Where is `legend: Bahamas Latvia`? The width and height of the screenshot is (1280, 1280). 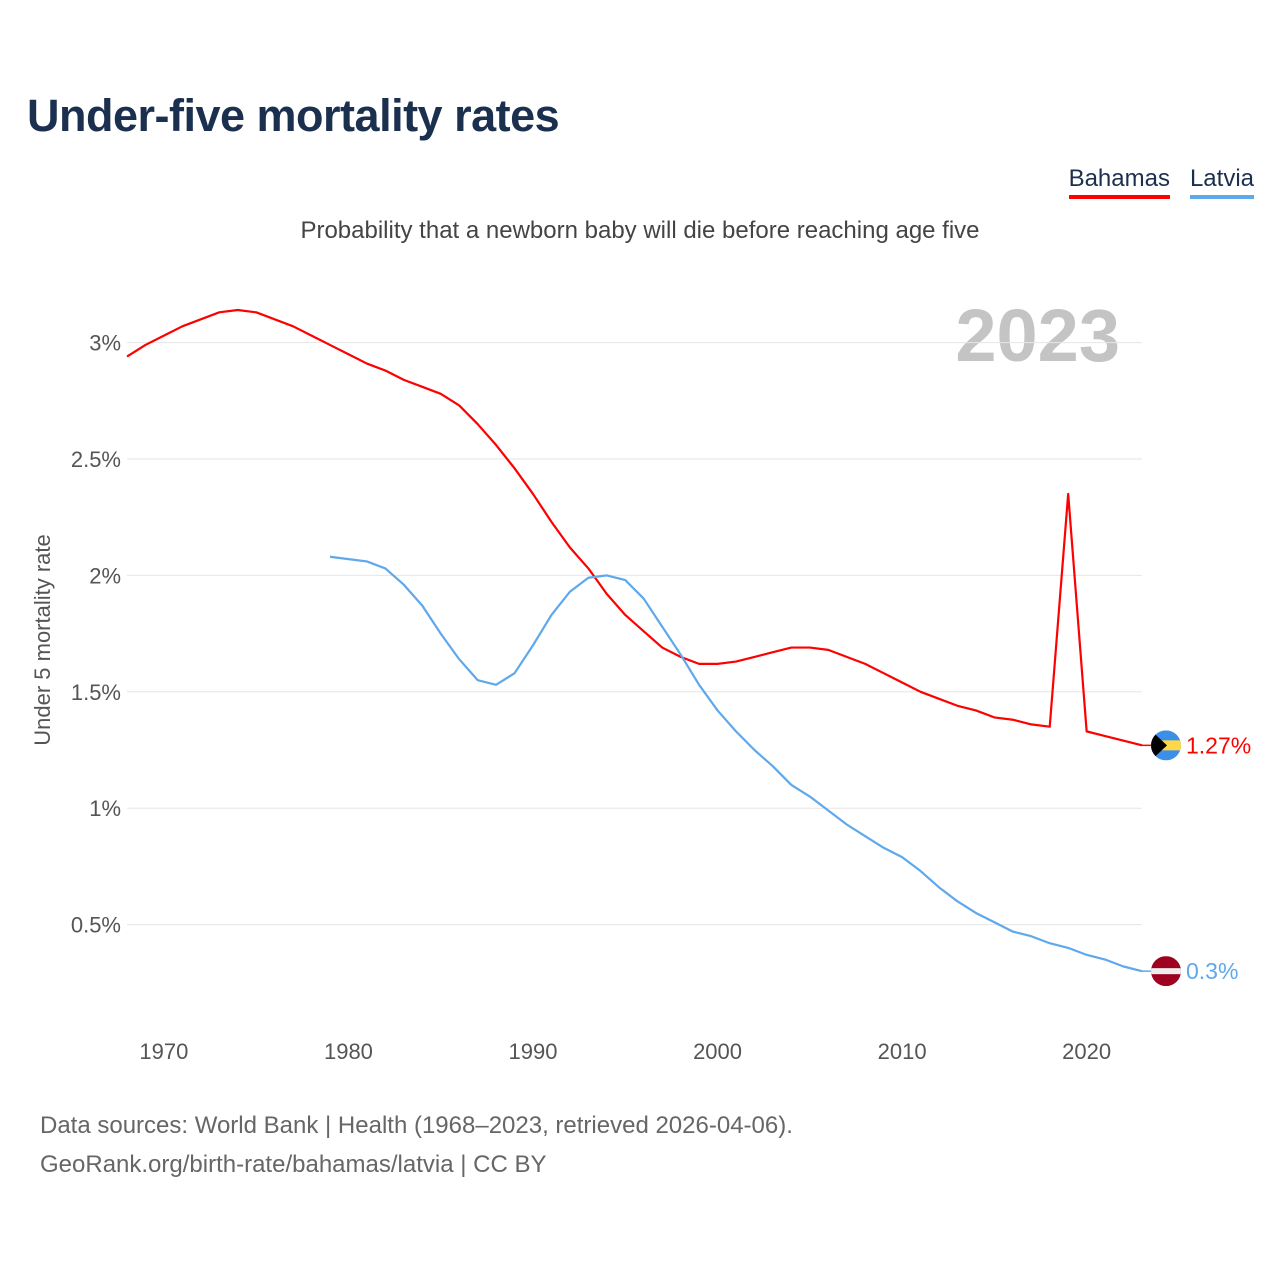 legend: Bahamas Latvia is located at coordinates (1161, 182).